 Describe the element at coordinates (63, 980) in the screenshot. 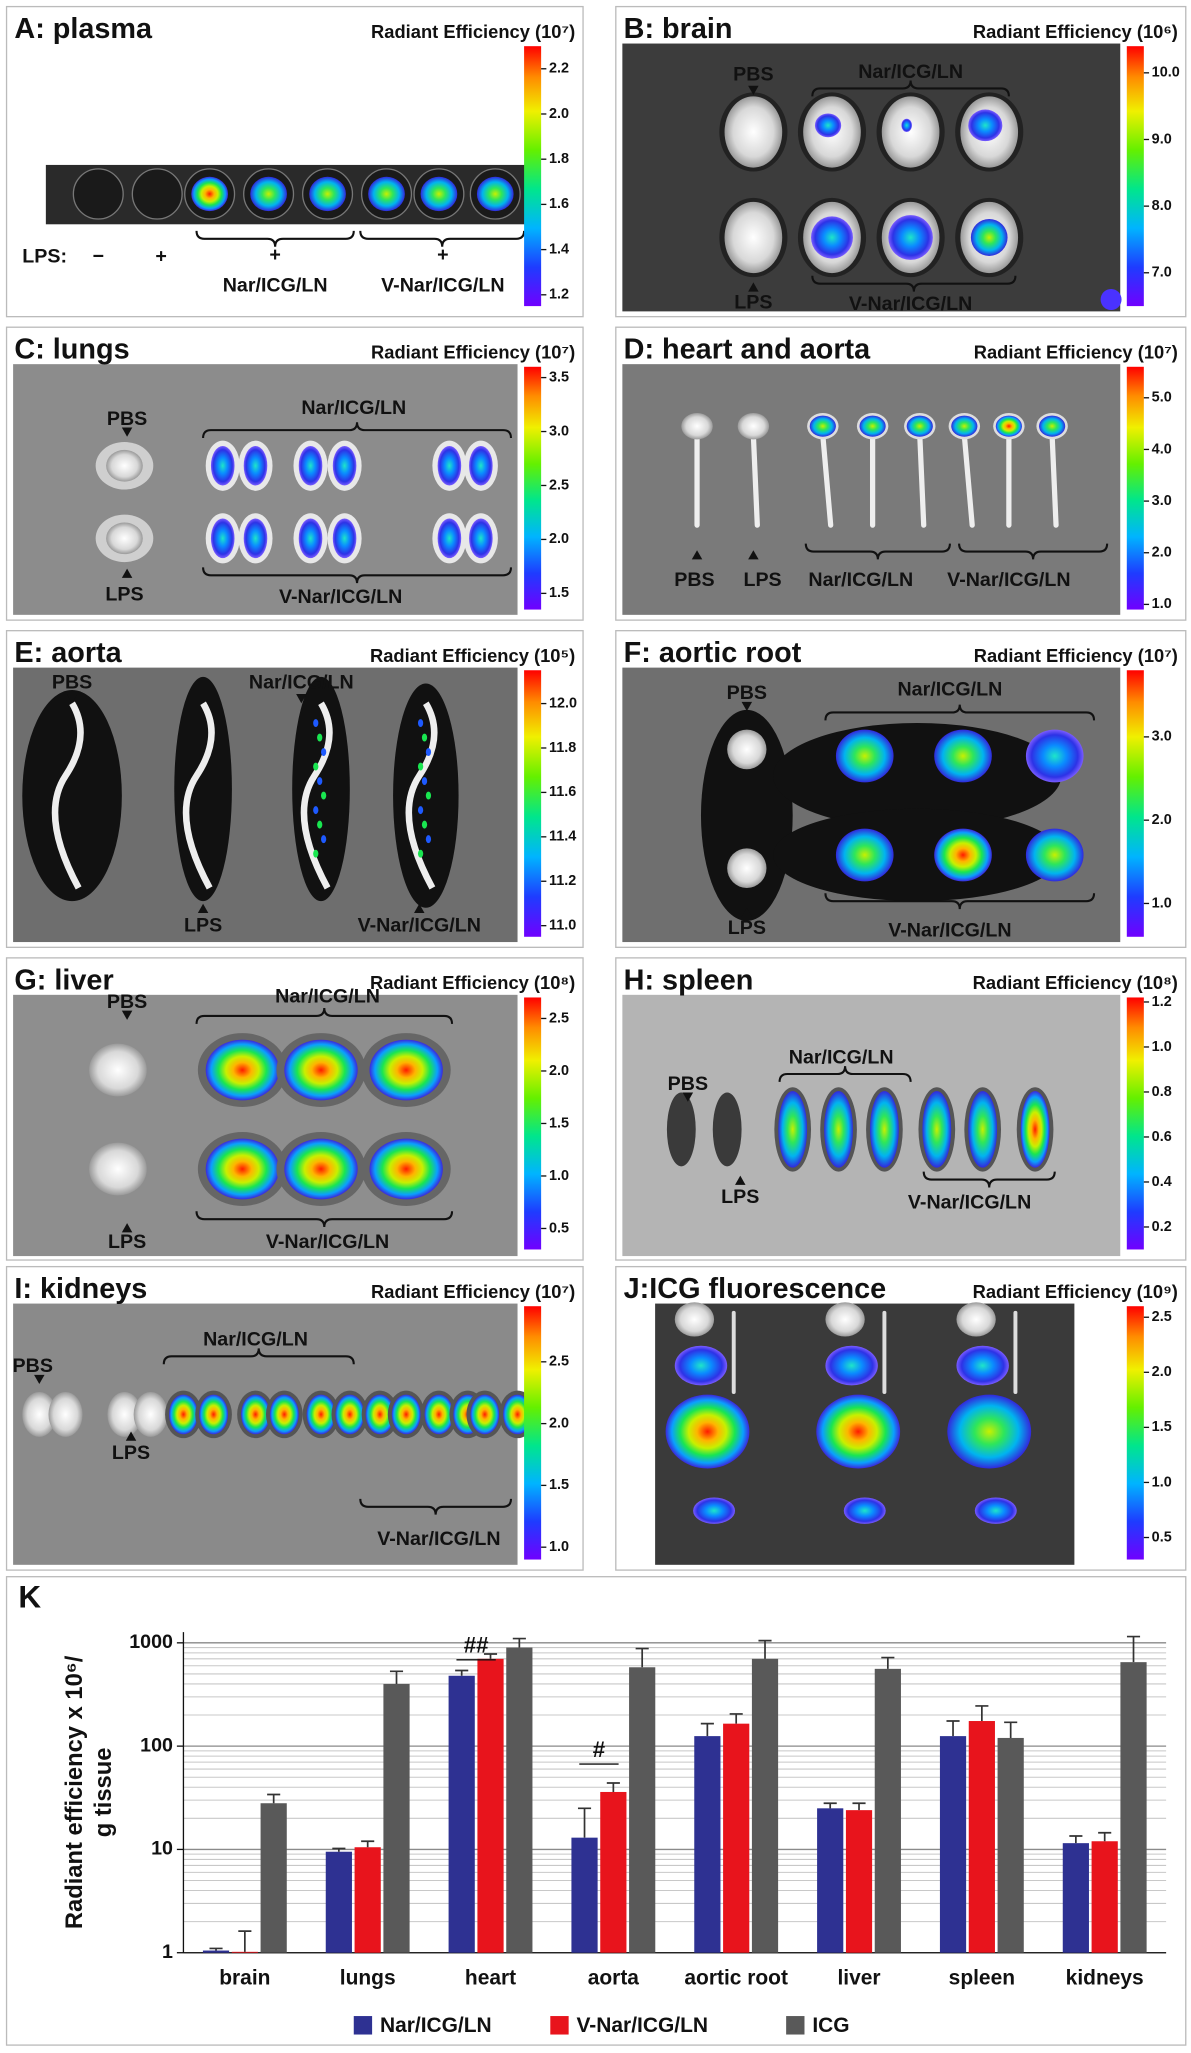

I see `panel-title: G: liver` at that location.